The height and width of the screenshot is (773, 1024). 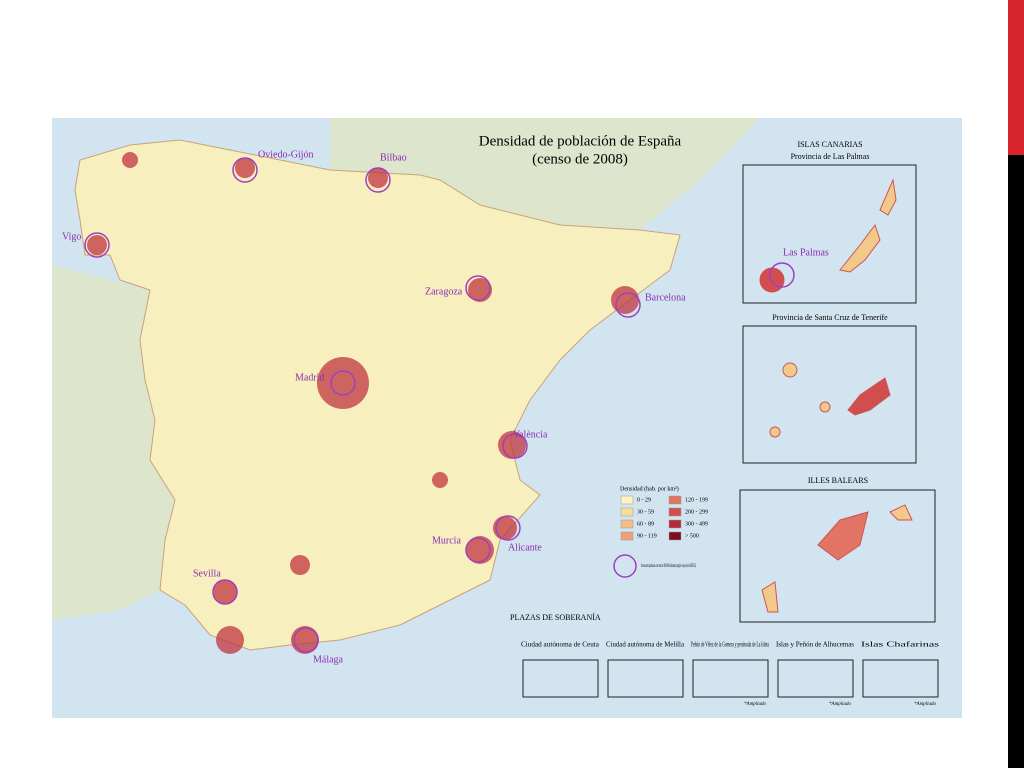 I want to click on france, so click(x=545, y=174).